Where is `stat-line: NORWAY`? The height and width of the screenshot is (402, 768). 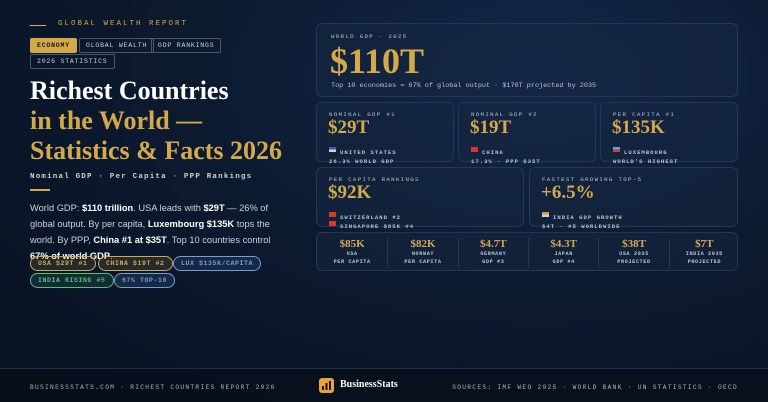 stat-line: NORWAY is located at coordinates (423, 254).